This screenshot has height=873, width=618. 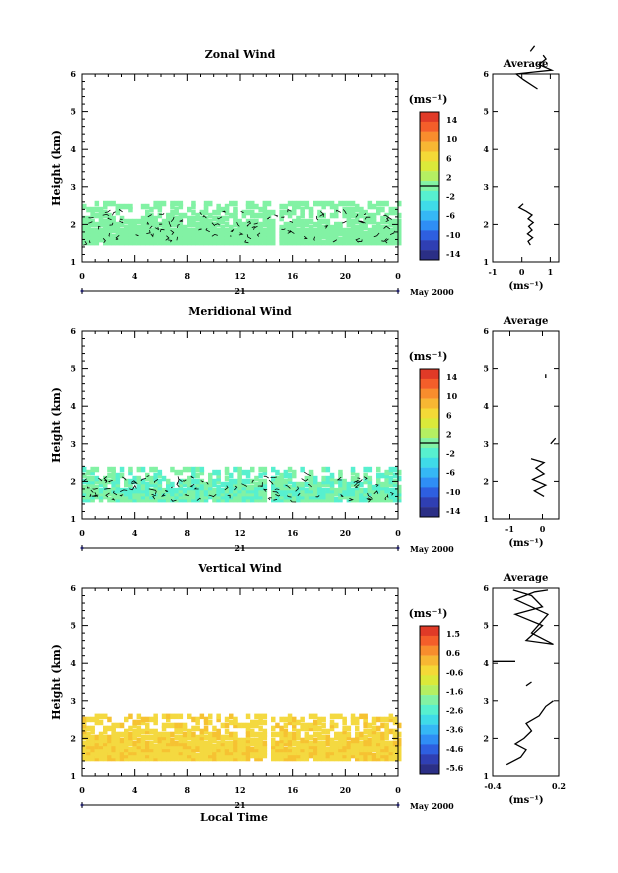 What do you see at coordinates (452, 120) in the screenshot?
I see `colorbar-tick-label: 14` at bounding box center [452, 120].